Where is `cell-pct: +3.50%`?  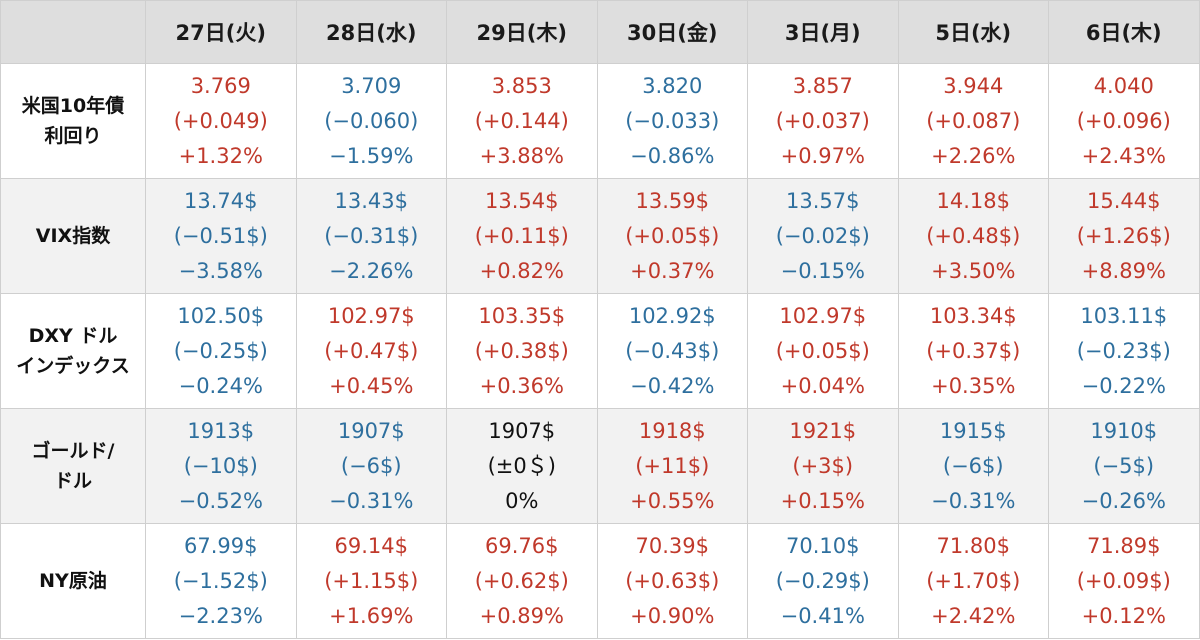
cell-pct: +3.50% is located at coordinates (973, 270).